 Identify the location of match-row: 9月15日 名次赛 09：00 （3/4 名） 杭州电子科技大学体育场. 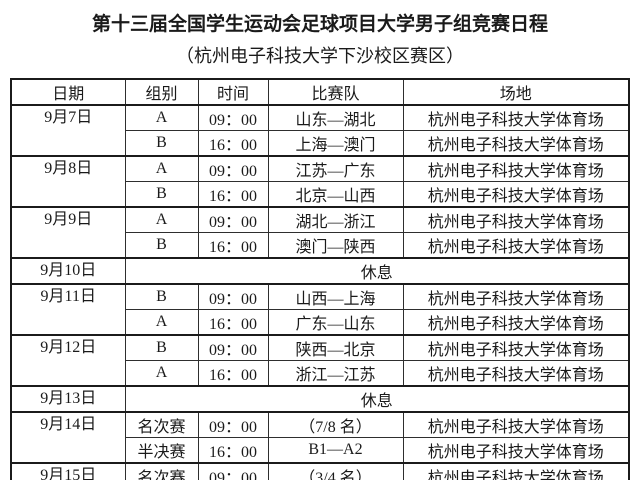
(320, 471).